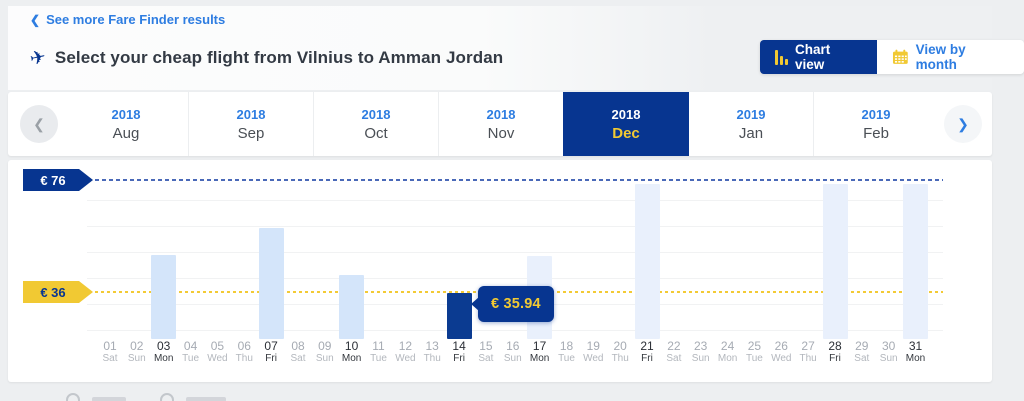  I want to click on tab-month: Feb, so click(876, 133).